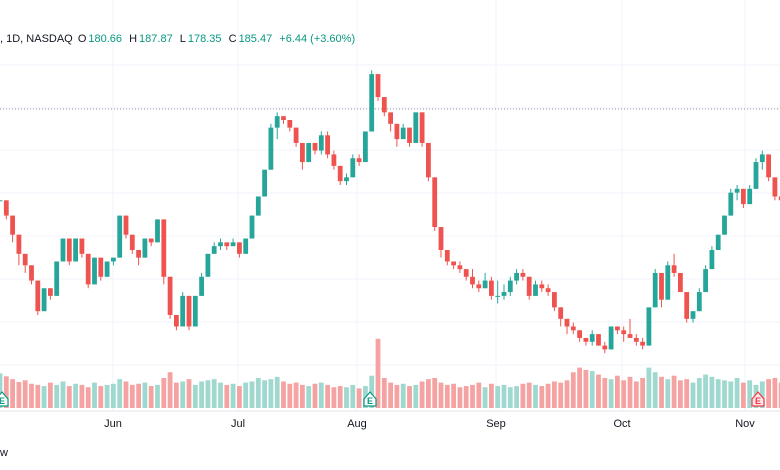 Image resolution: width=780 pixels, height=470 pixels. What do you see at coordinates (105, 39) in the screenshot?
I see `open-value: 180.66` at bounding box center [105, 39].